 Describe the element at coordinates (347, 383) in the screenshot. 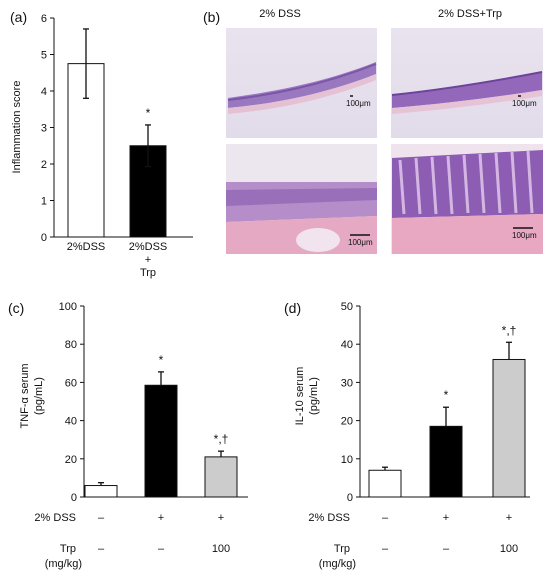

I see `y-tick-label: 30` at that location.